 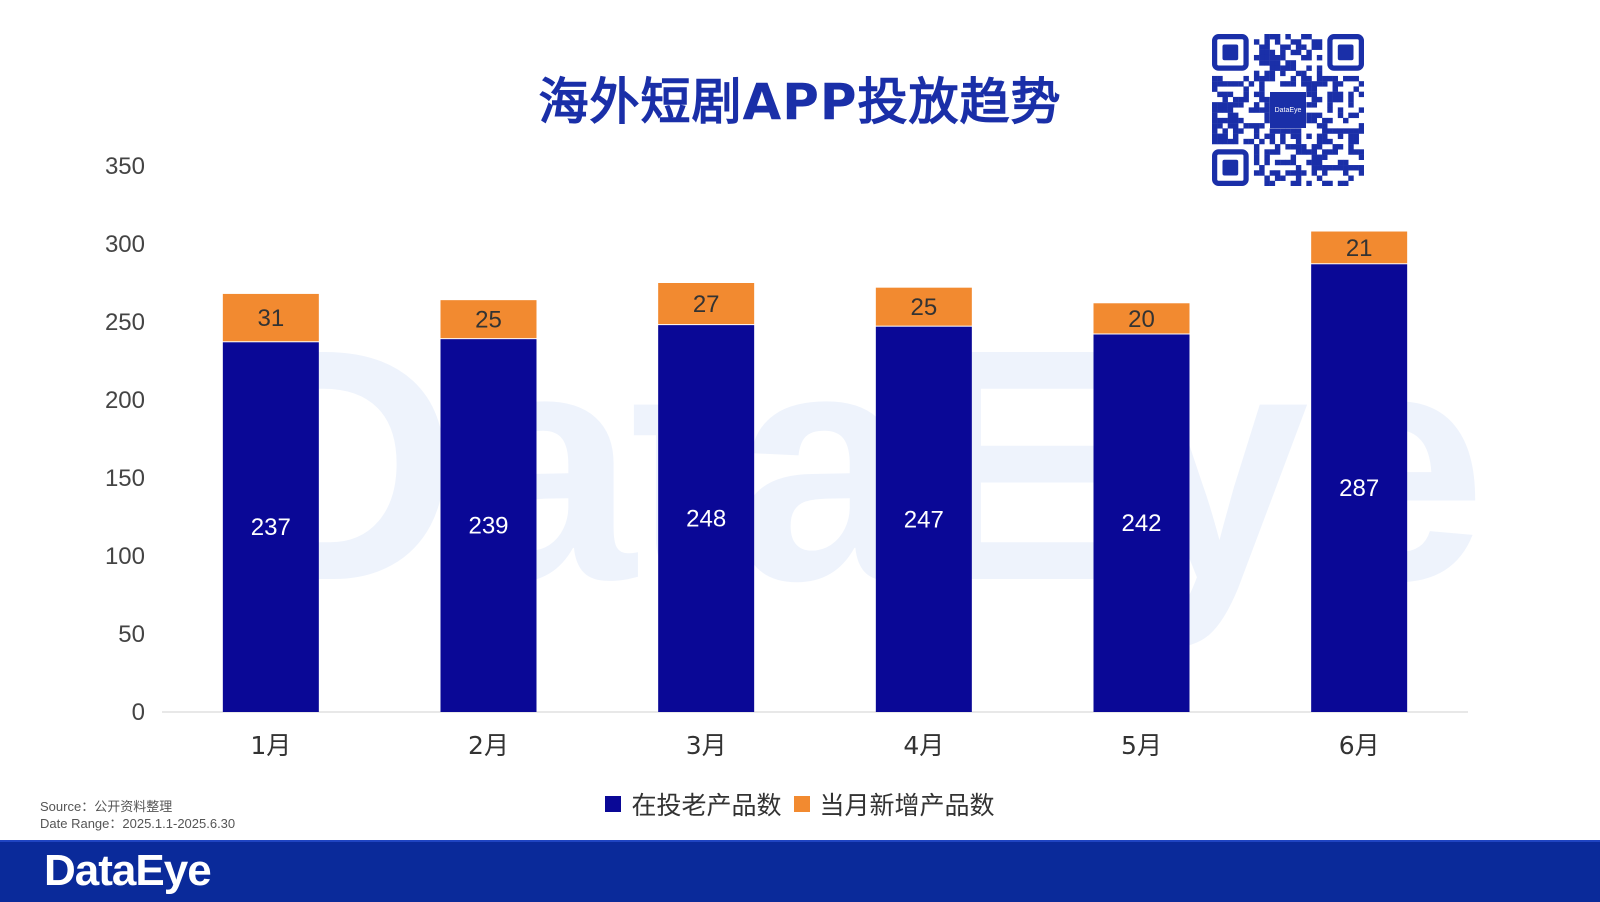 What do you see at coordinates (125, 478) in the screenshot?
I see `y-tick-label: 150` at bounding box center [125, 478].